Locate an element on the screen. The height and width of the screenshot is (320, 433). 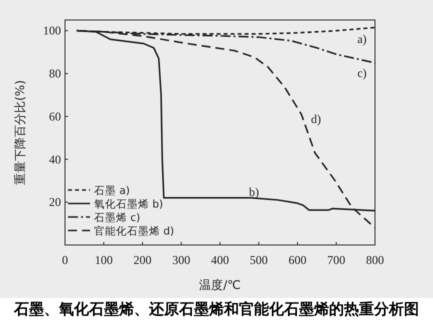
x-tick-label: 700 is located at coordinates (336, 260).